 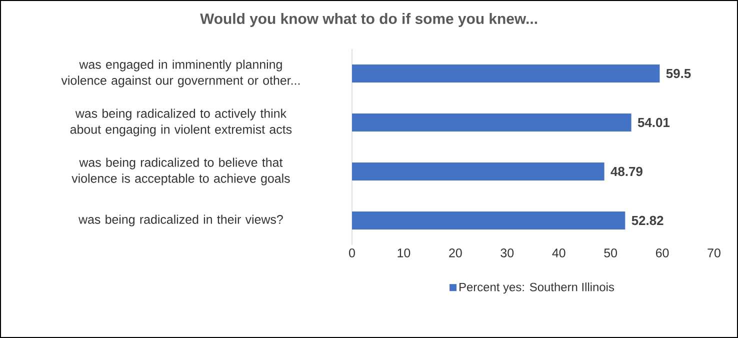 I want to click on x-tick-label: 70, so click(x=714, y=253).